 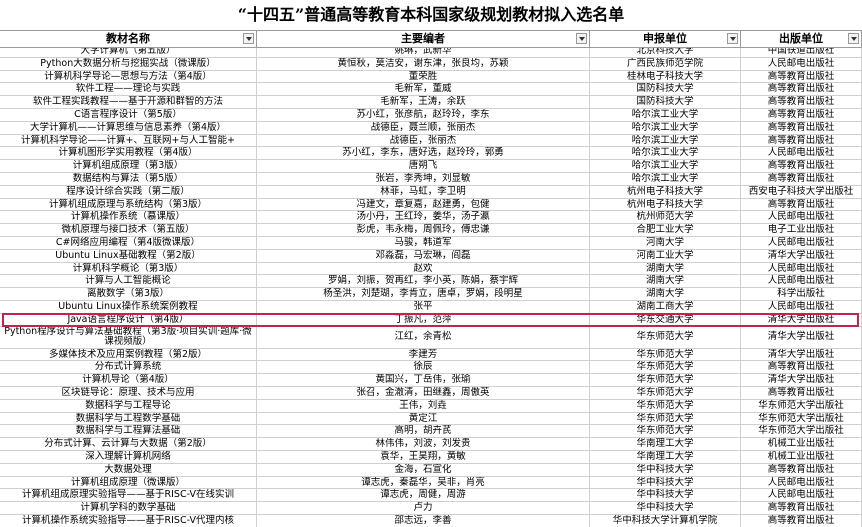 What do you see at coordinates (128, 140) in the screenshot?
I see `table-cell: 计算机科学导论——计算+、互联网+与人工智能+` at bounding box center [128, 140].